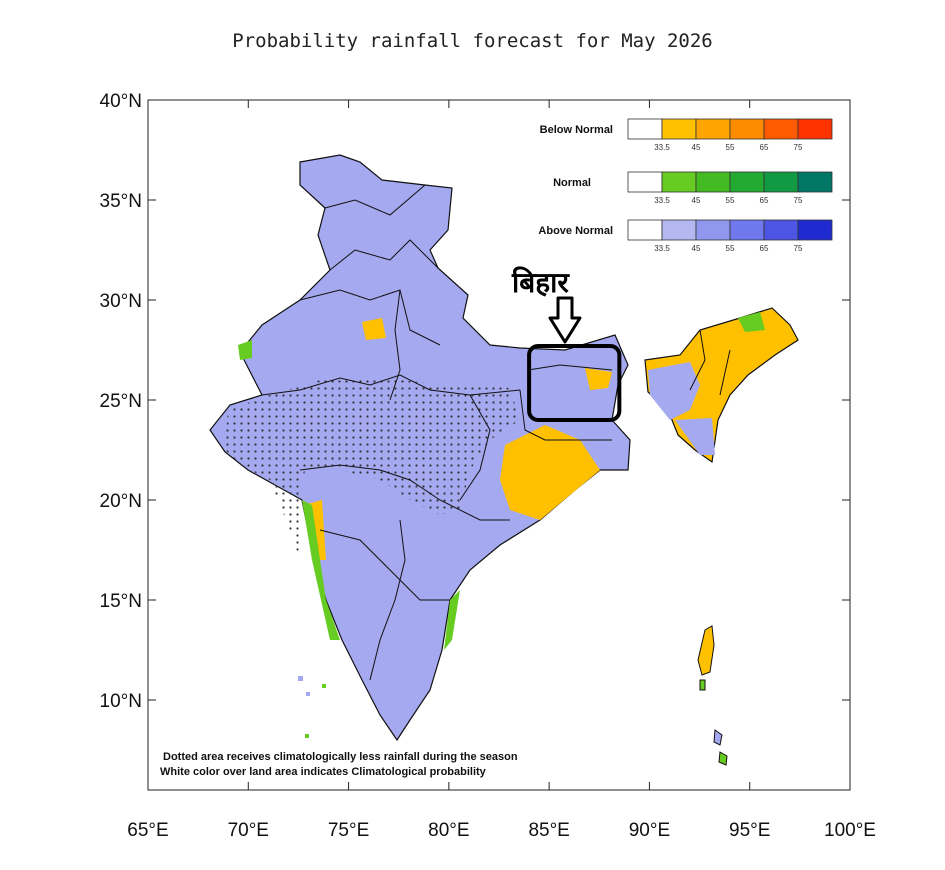 The image size is (945, 870). I want to click on legend-label: Below Normal, so click(576, 130).